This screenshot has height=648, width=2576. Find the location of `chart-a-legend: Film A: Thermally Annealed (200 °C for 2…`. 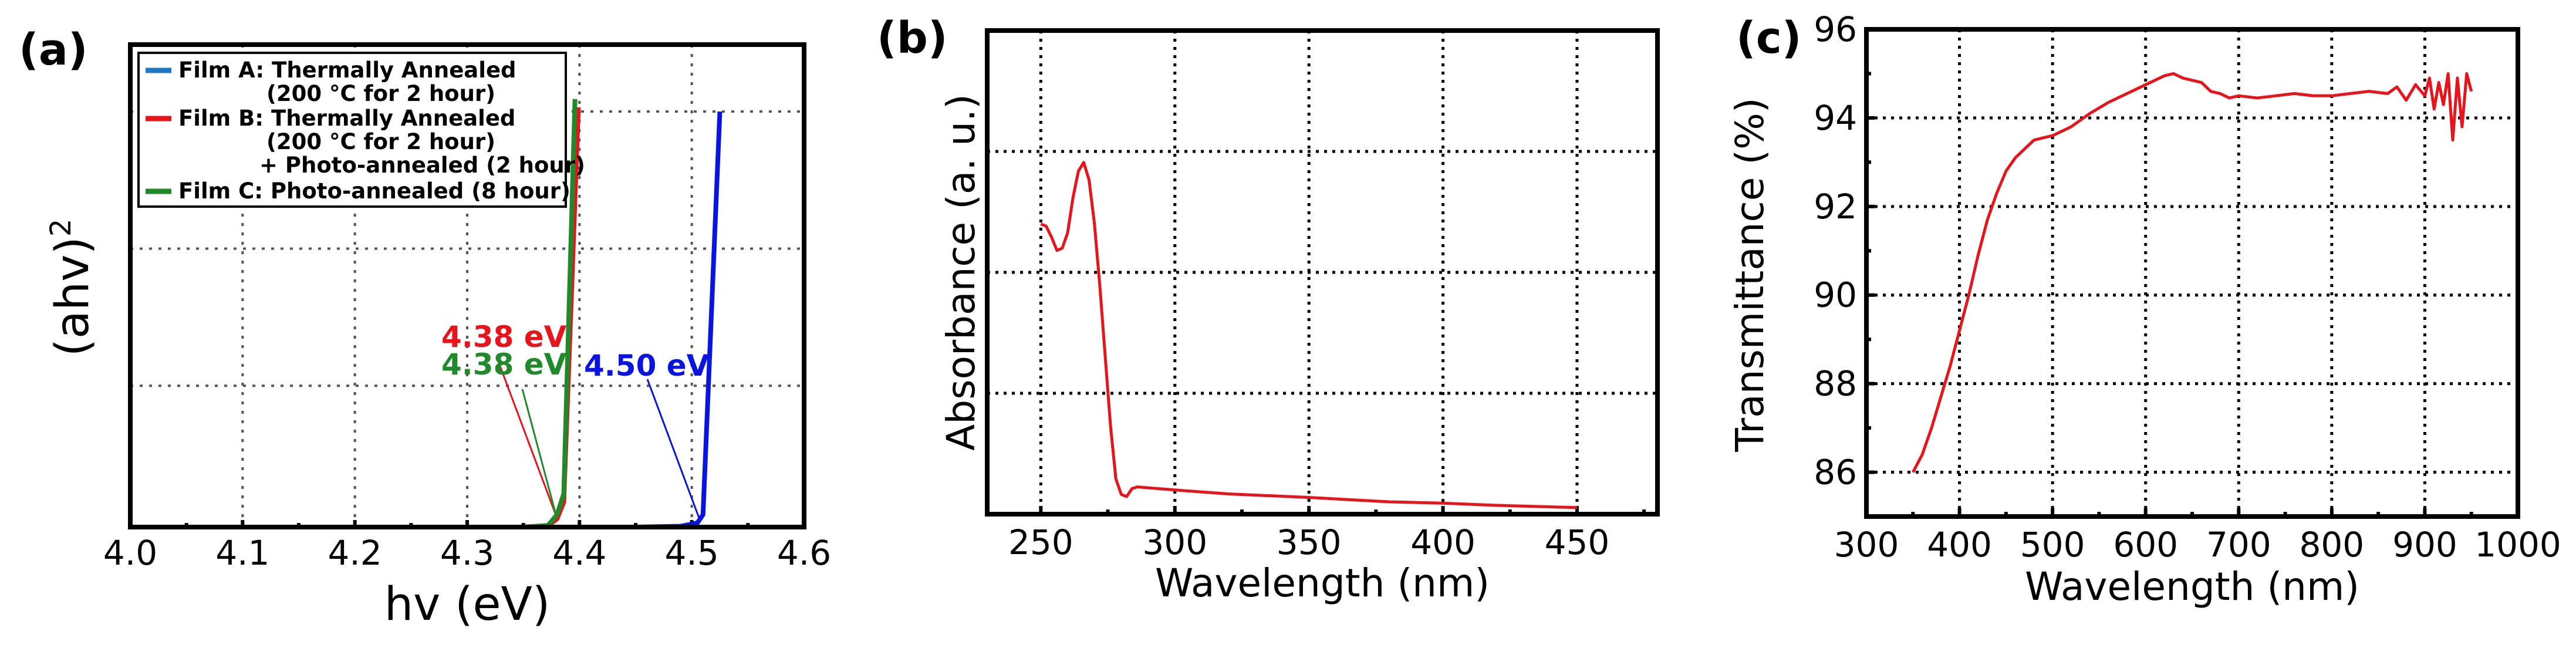

chart-a-legend: Film A: Thermally Annealed (200 °C for 2… is located at coordinates (361, 130).